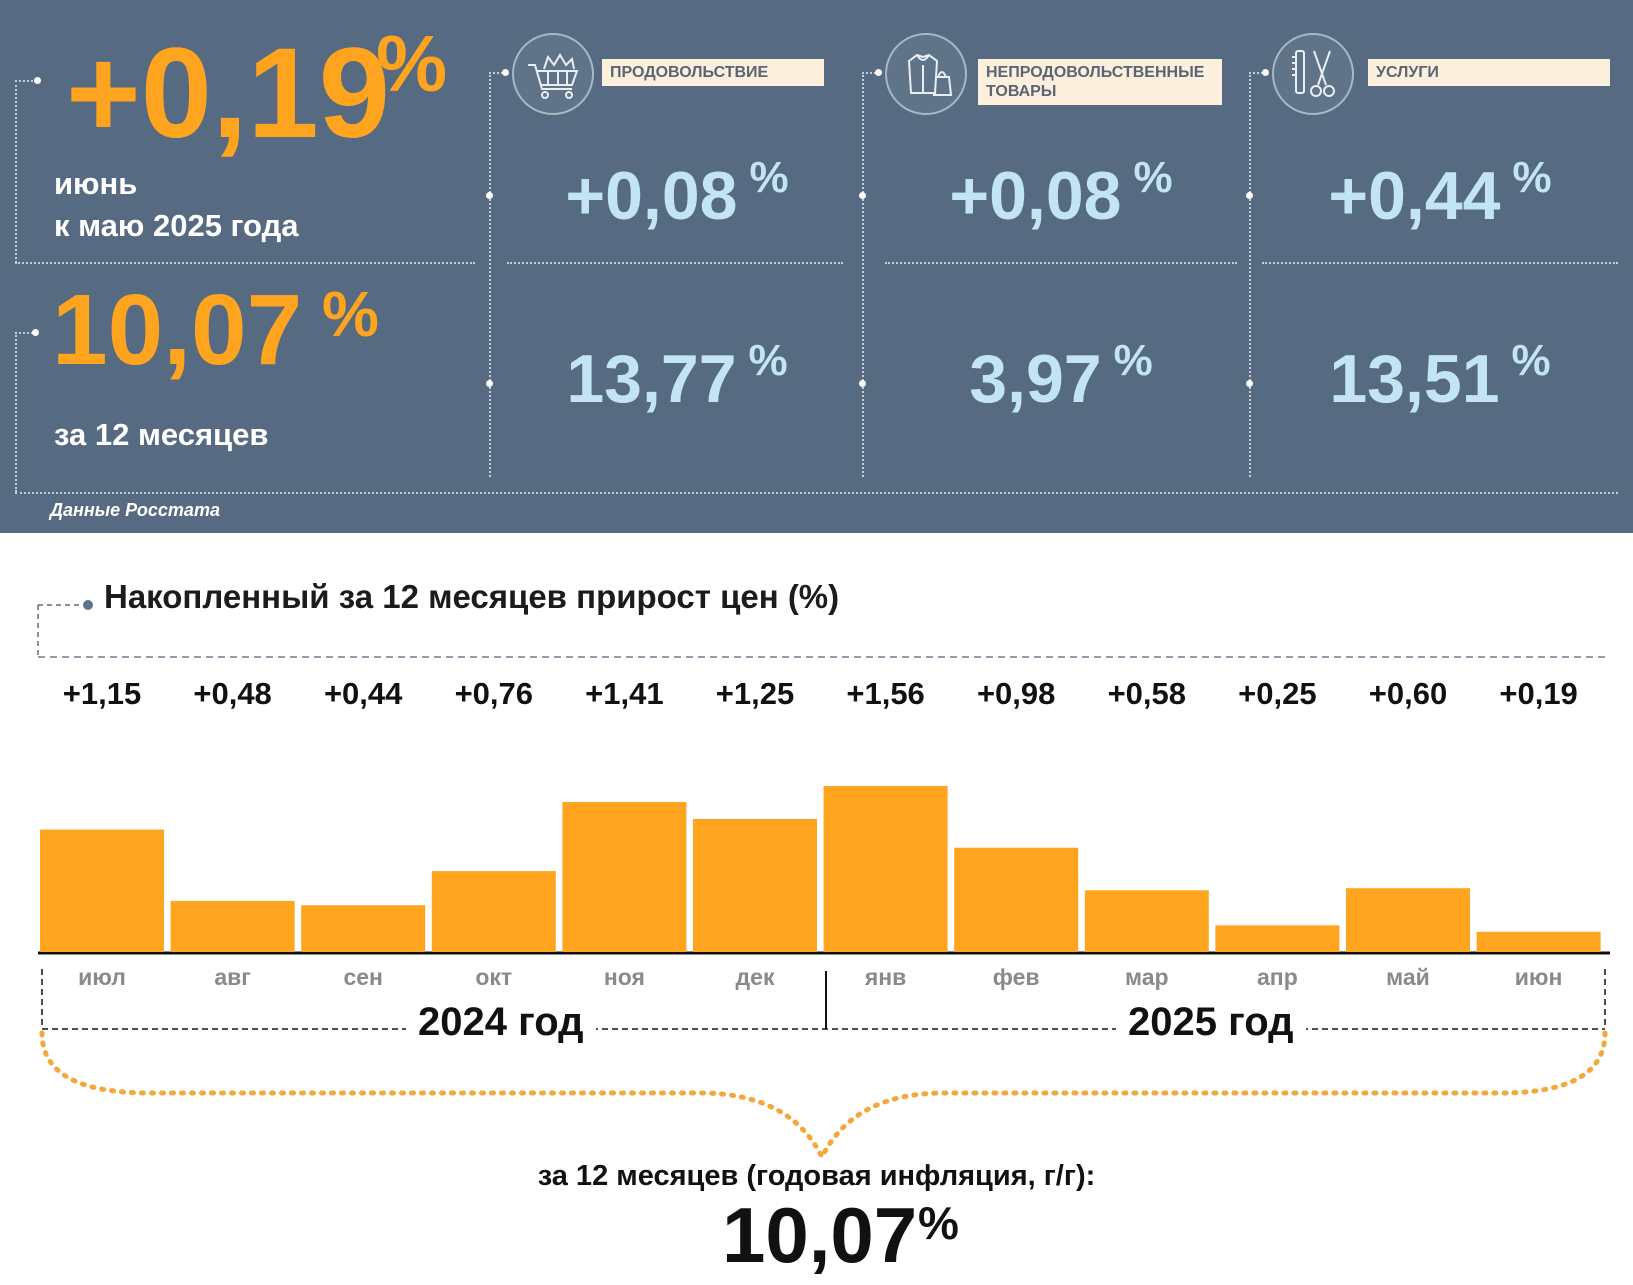 Image resolution: width=1633 pixels, height=1285 pixels. What do you see at coordinates (816, 1176) in the screenshot?
I see `annual-inflation-caption: за 12 месяцев (годовая инфляция, г/г):` at bounding box center [816, 1176].